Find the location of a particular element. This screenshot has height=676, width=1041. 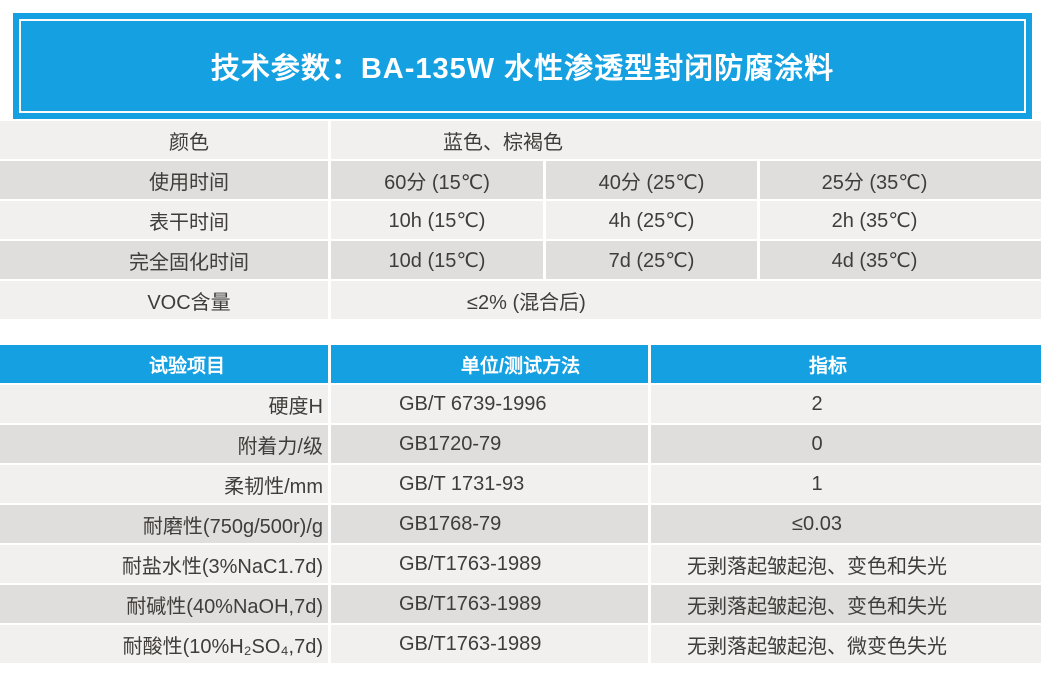

test-row-abrasion: 耐磨性(750g/500r)/g GB1768-79 ≤0.03 is located at coordinates (520, 525).